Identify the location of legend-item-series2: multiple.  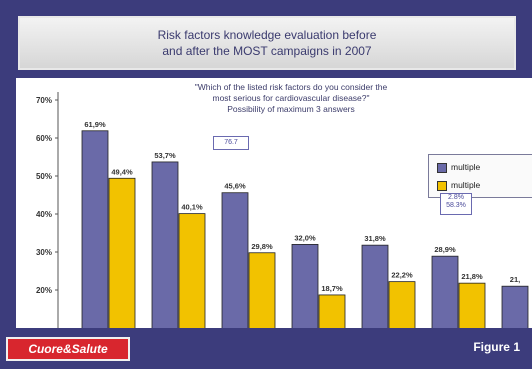
(458, 185).